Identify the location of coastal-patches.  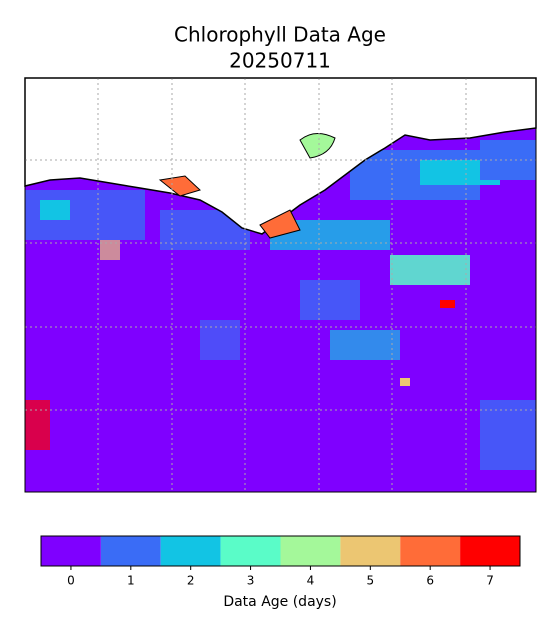
(229, 207).